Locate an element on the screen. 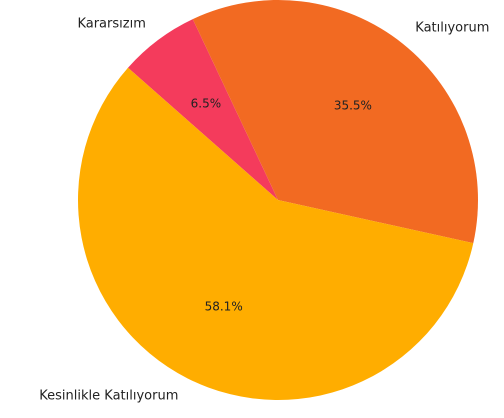 This screenshot has width=504, height=418. value-label: 35.5% is located at coordinates (353, 106).